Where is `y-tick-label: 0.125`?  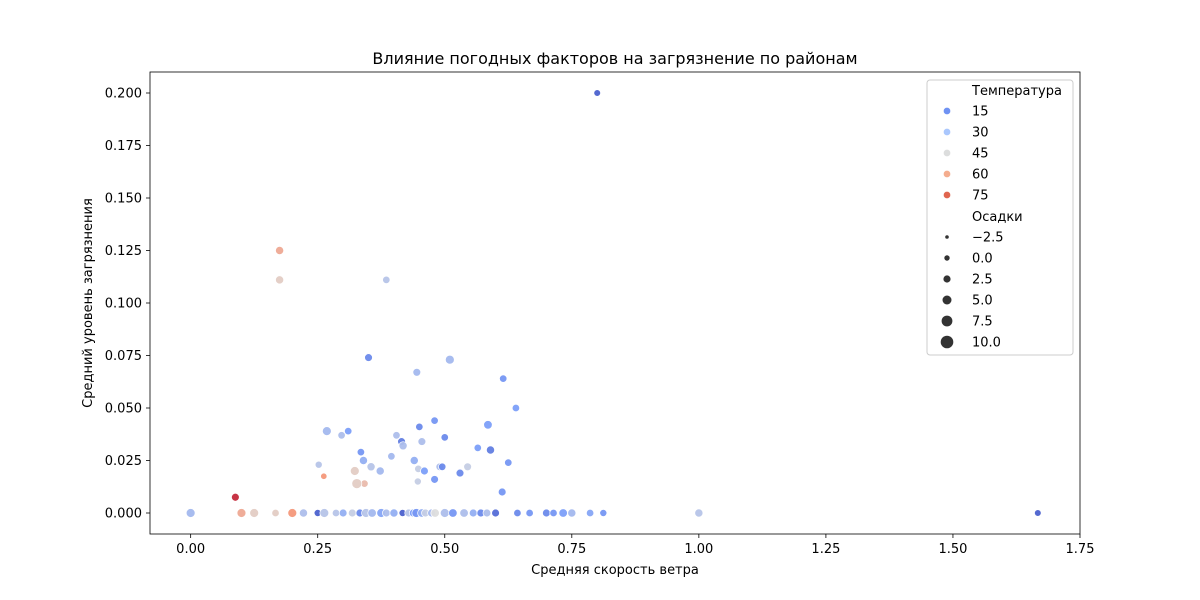
y-tick-label: 0.125 is located at coordinates (123, 251).